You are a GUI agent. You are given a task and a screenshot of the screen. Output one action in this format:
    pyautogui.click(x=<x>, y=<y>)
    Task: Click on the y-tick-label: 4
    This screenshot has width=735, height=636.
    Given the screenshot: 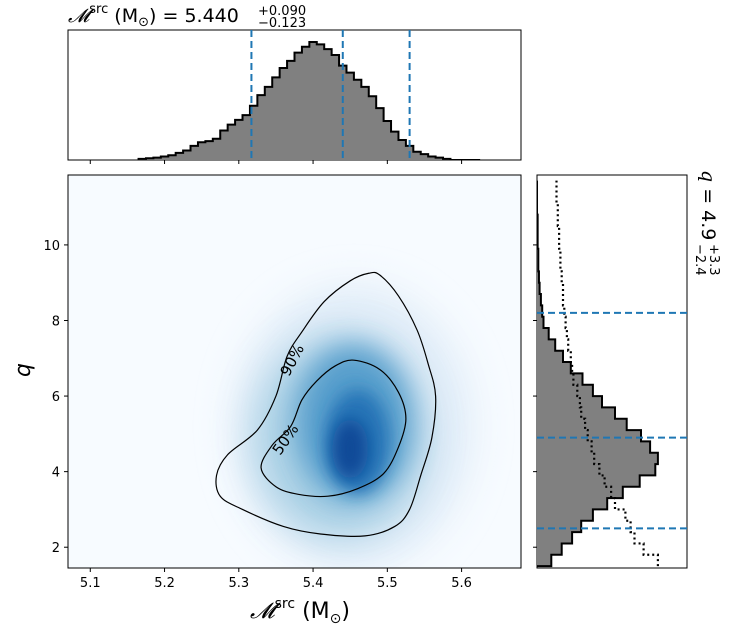 What is the action you would take?
    pyautogui.click(x=56, y=473)
    